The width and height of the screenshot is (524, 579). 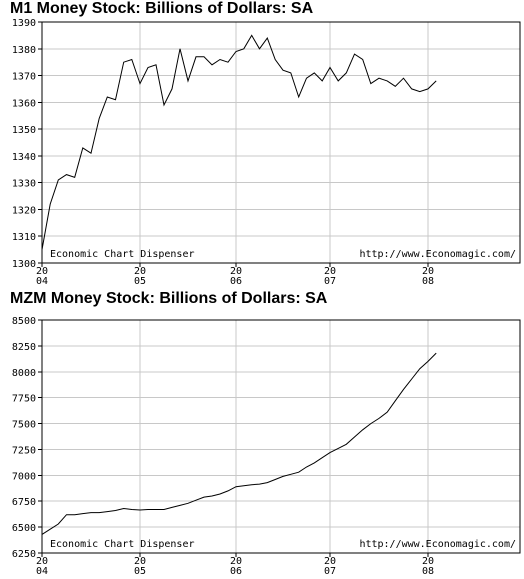 I want to click on y-tick-label: 8500, so click(x=24, y=321).